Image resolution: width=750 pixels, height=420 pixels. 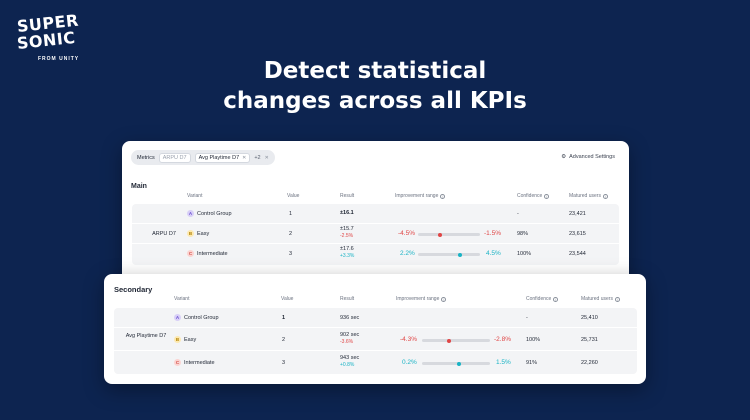 I want to click on result-value: 943 sec, so click(x=350, y=358).